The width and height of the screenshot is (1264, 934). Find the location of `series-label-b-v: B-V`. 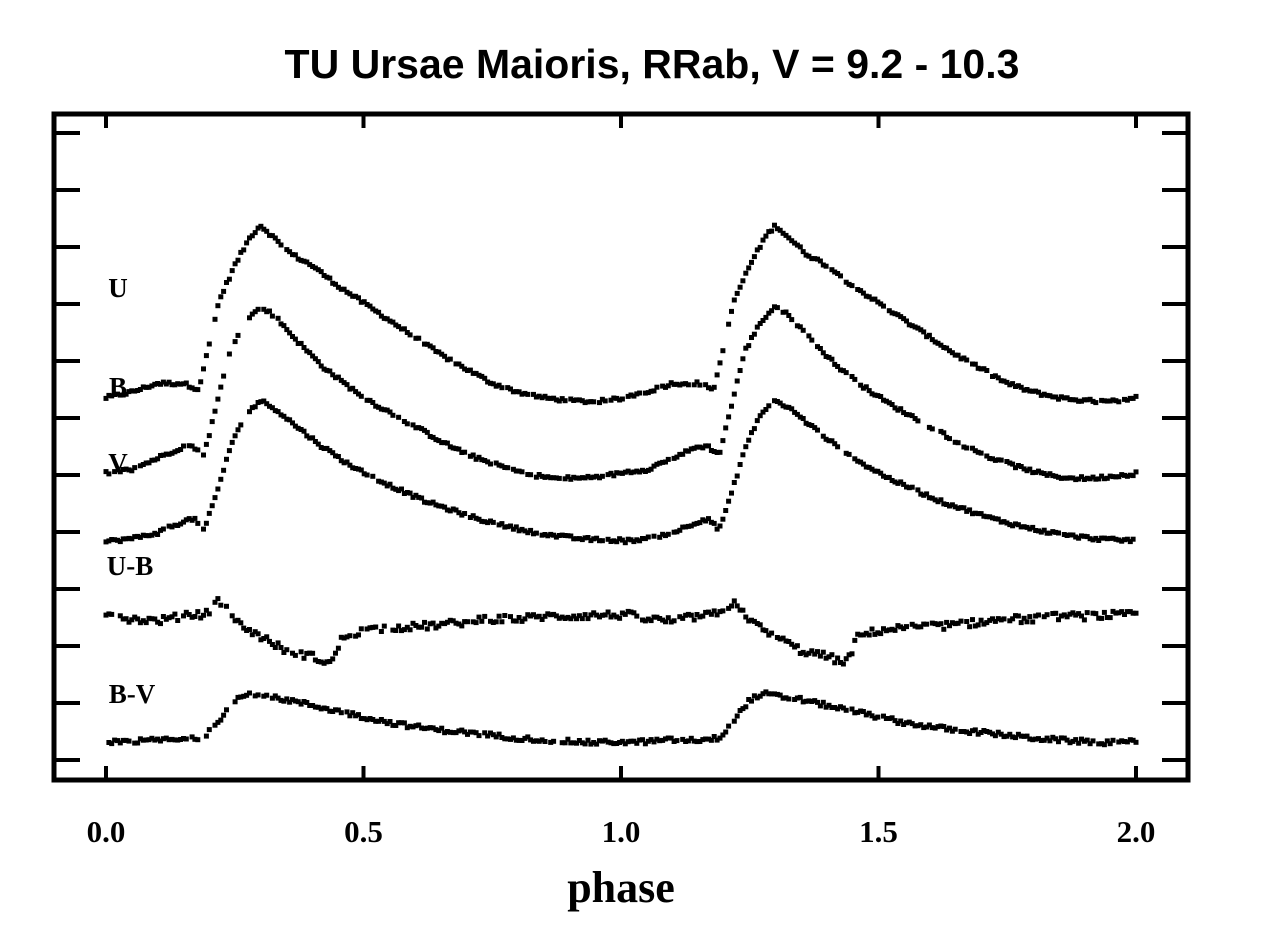

series-label-b-v: B-V is located at coordinates (132, 694).